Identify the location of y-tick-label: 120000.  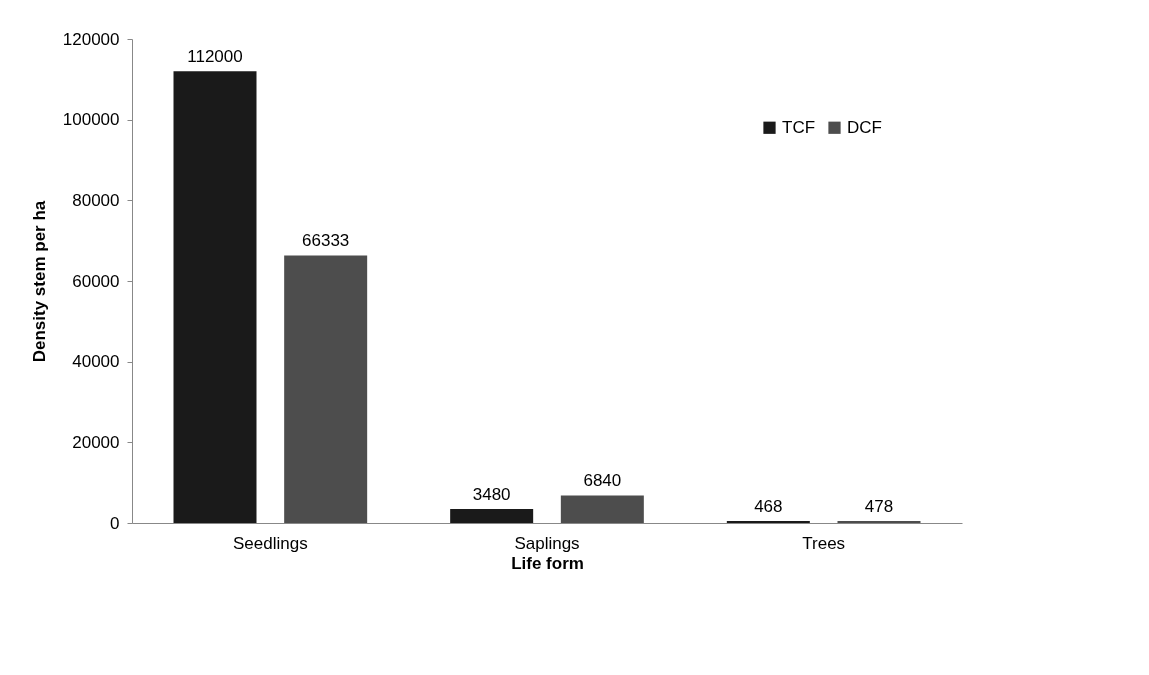
(91, 39).